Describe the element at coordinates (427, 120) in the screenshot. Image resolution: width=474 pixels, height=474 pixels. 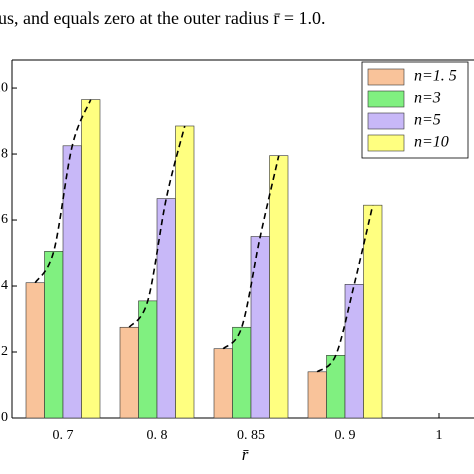
I see `legend-label: n=5` at that location.